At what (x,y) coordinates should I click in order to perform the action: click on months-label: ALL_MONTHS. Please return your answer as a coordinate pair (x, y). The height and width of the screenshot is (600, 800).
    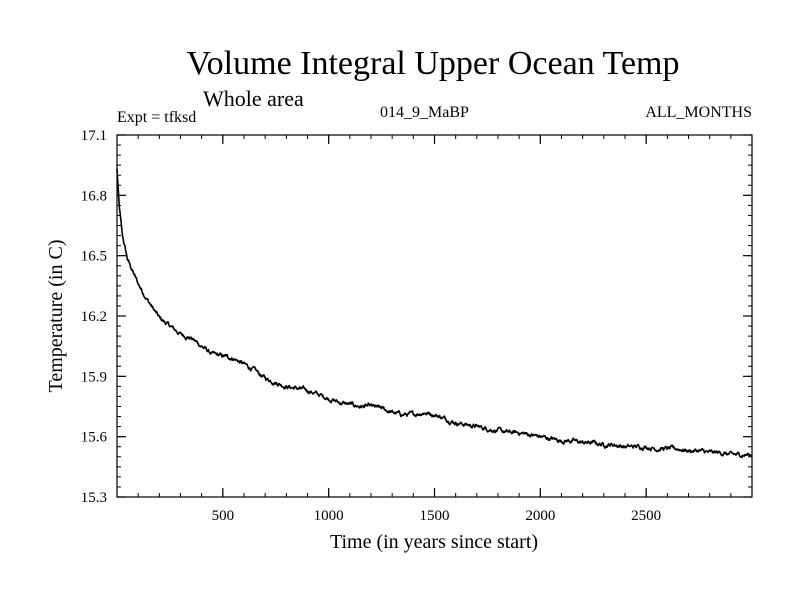
    Looking at the image, I should click on (698, 112).